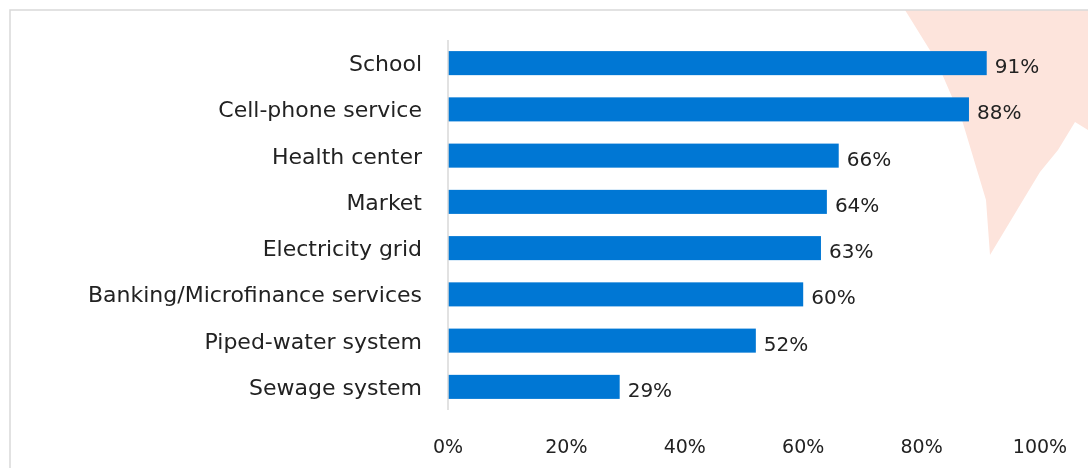  Describe the element at coordinates (803, 446) in the screenshot. I see `x-tick-label: 60%` at that location.